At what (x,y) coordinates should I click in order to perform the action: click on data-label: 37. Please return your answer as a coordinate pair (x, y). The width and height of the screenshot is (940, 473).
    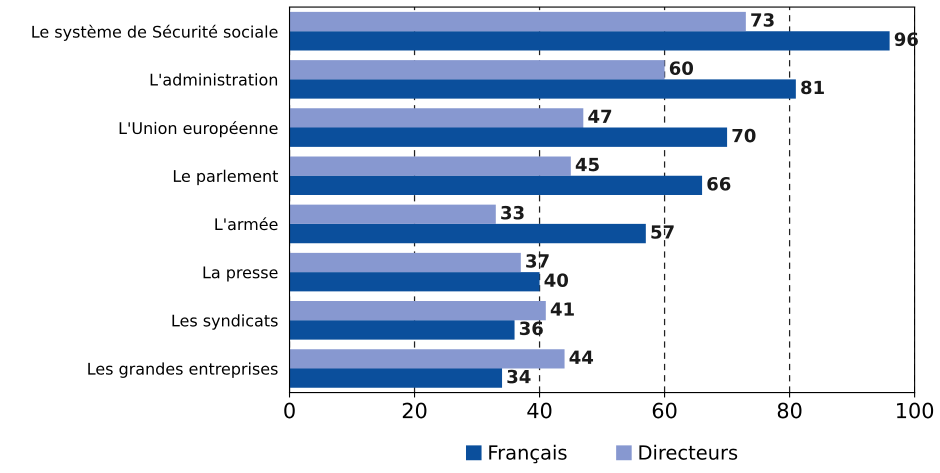
    Looking at the image, I should click on (537, 261).